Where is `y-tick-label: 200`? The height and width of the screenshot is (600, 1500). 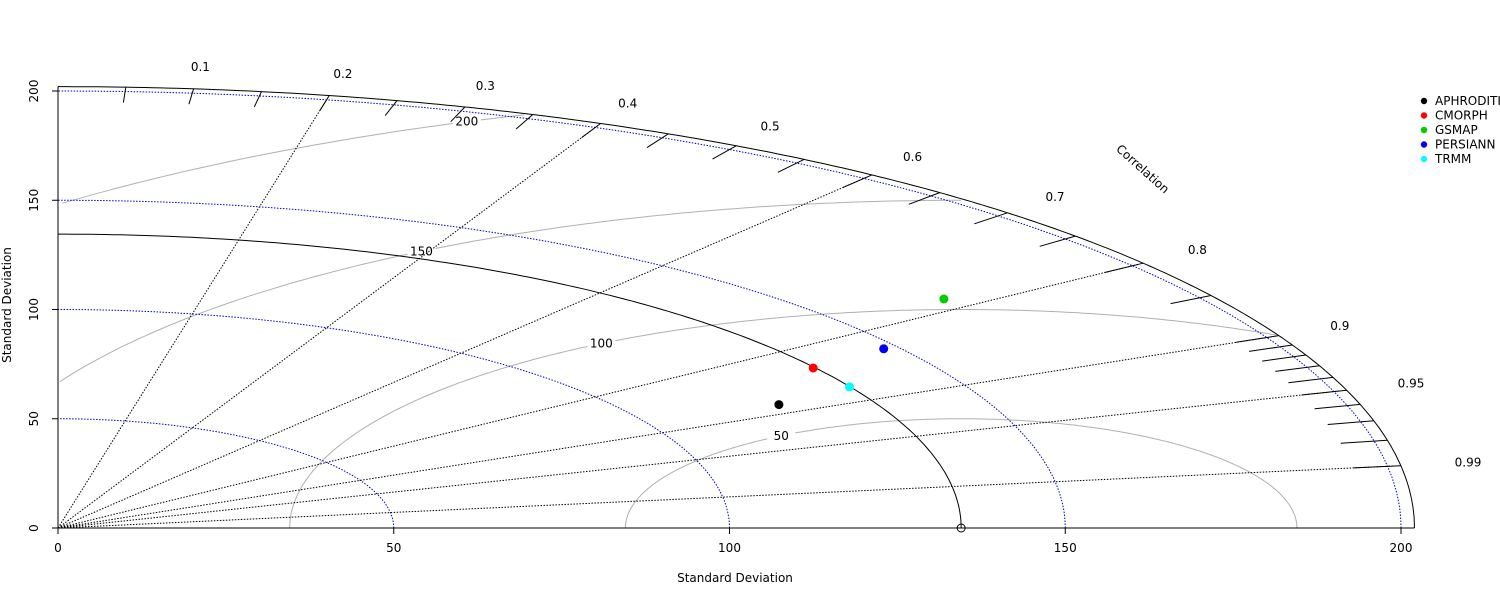
y-tick-label: 200 is located at coordinates (34, 91).